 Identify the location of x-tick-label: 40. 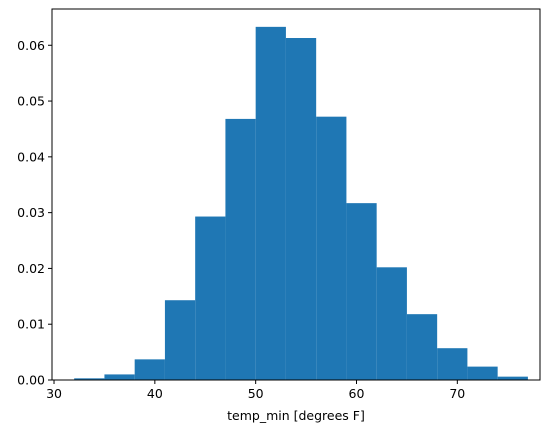
(155, 393).